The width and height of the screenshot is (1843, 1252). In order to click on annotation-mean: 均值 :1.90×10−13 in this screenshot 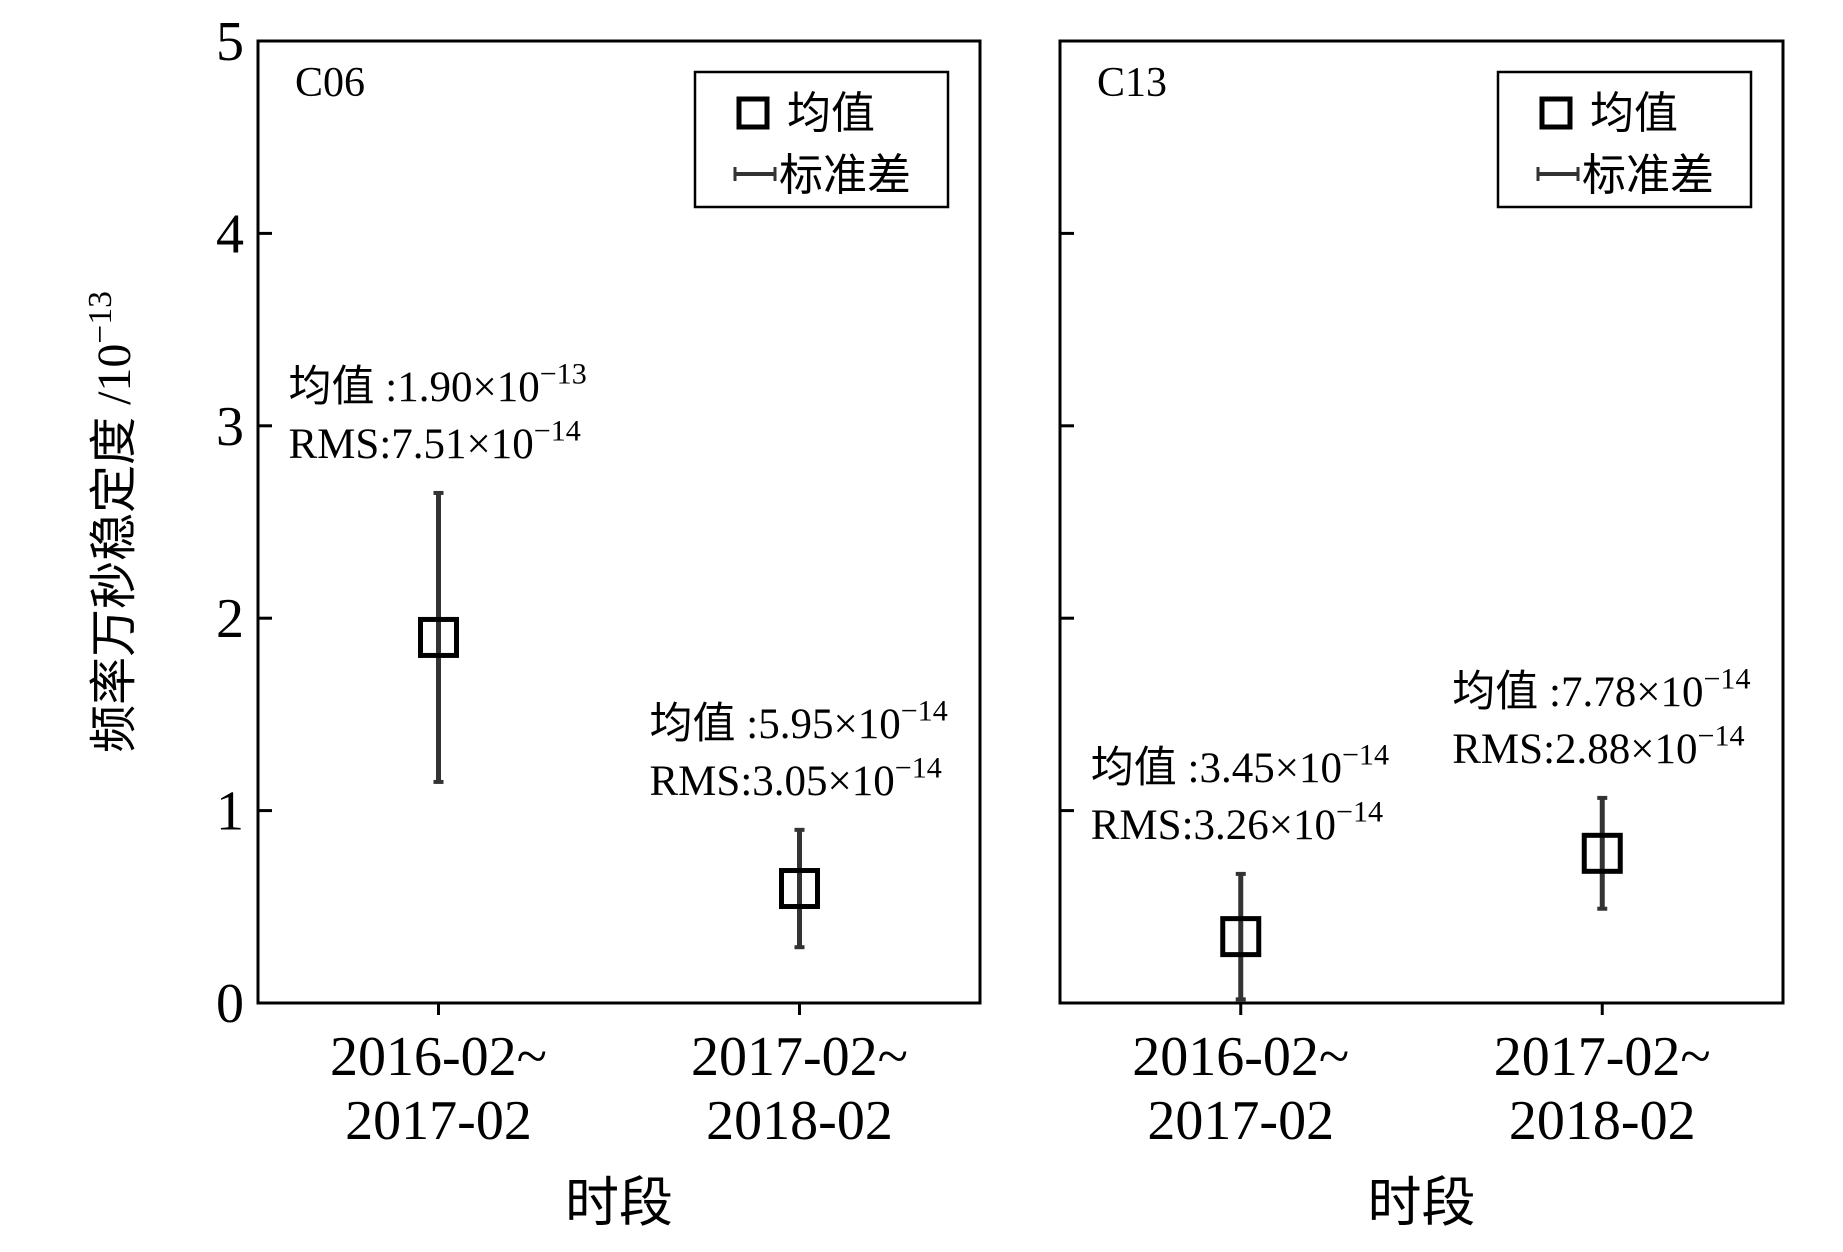, I will do `click(438, 384)`.